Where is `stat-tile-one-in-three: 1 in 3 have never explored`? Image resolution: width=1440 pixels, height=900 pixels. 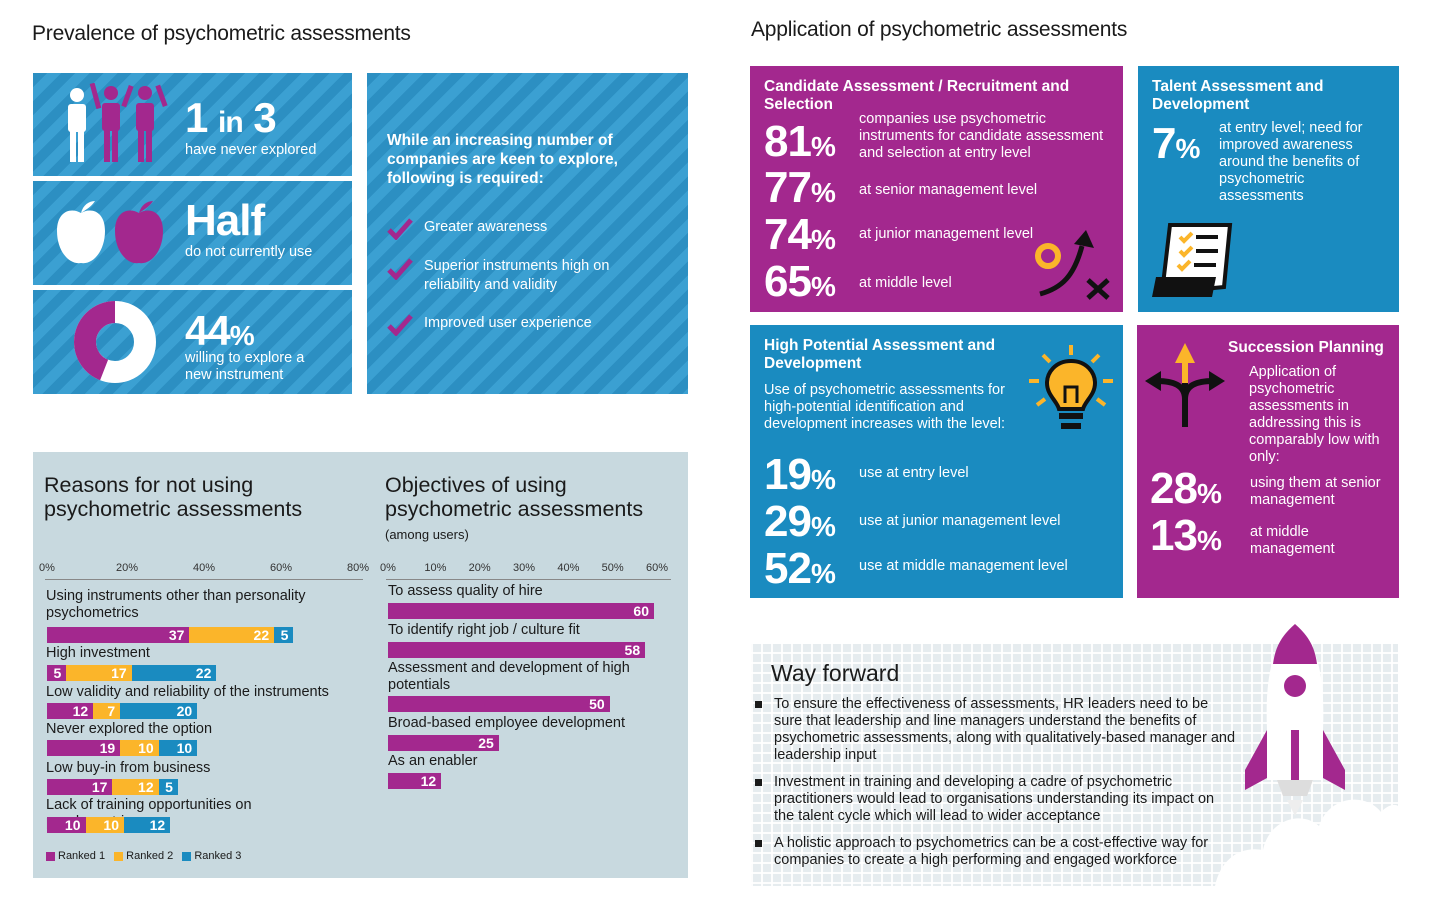 stat-tile-one-in-three: 1 in 3 have never explored is located at coordinates (192, 124).